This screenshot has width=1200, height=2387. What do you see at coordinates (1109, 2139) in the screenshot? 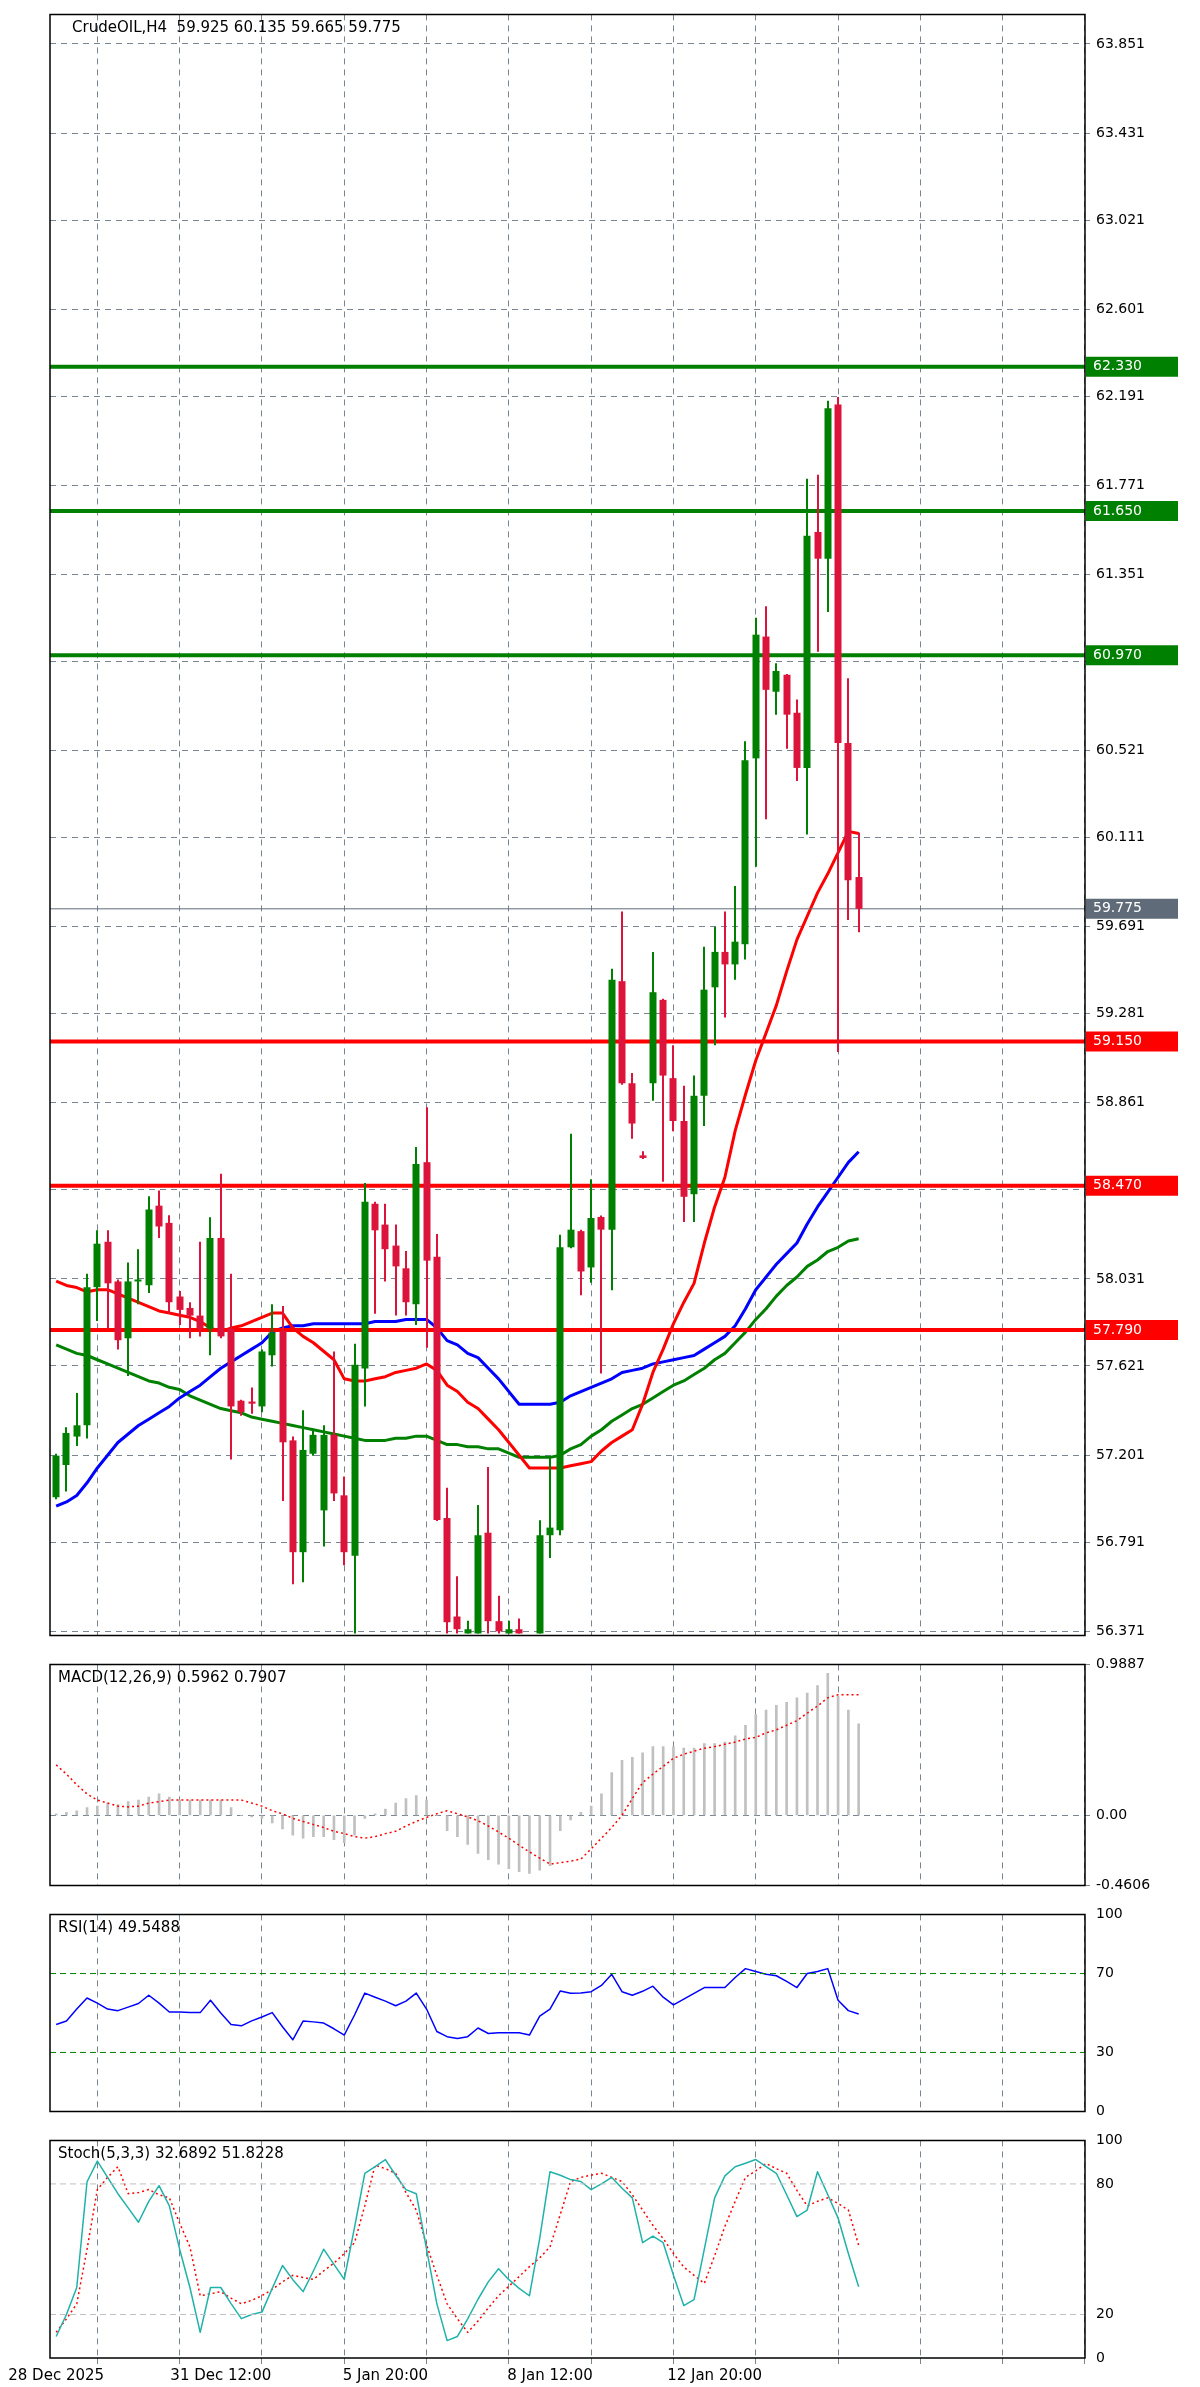
I see `y-tick-label: 100` at bounding box center [1109, 2139].